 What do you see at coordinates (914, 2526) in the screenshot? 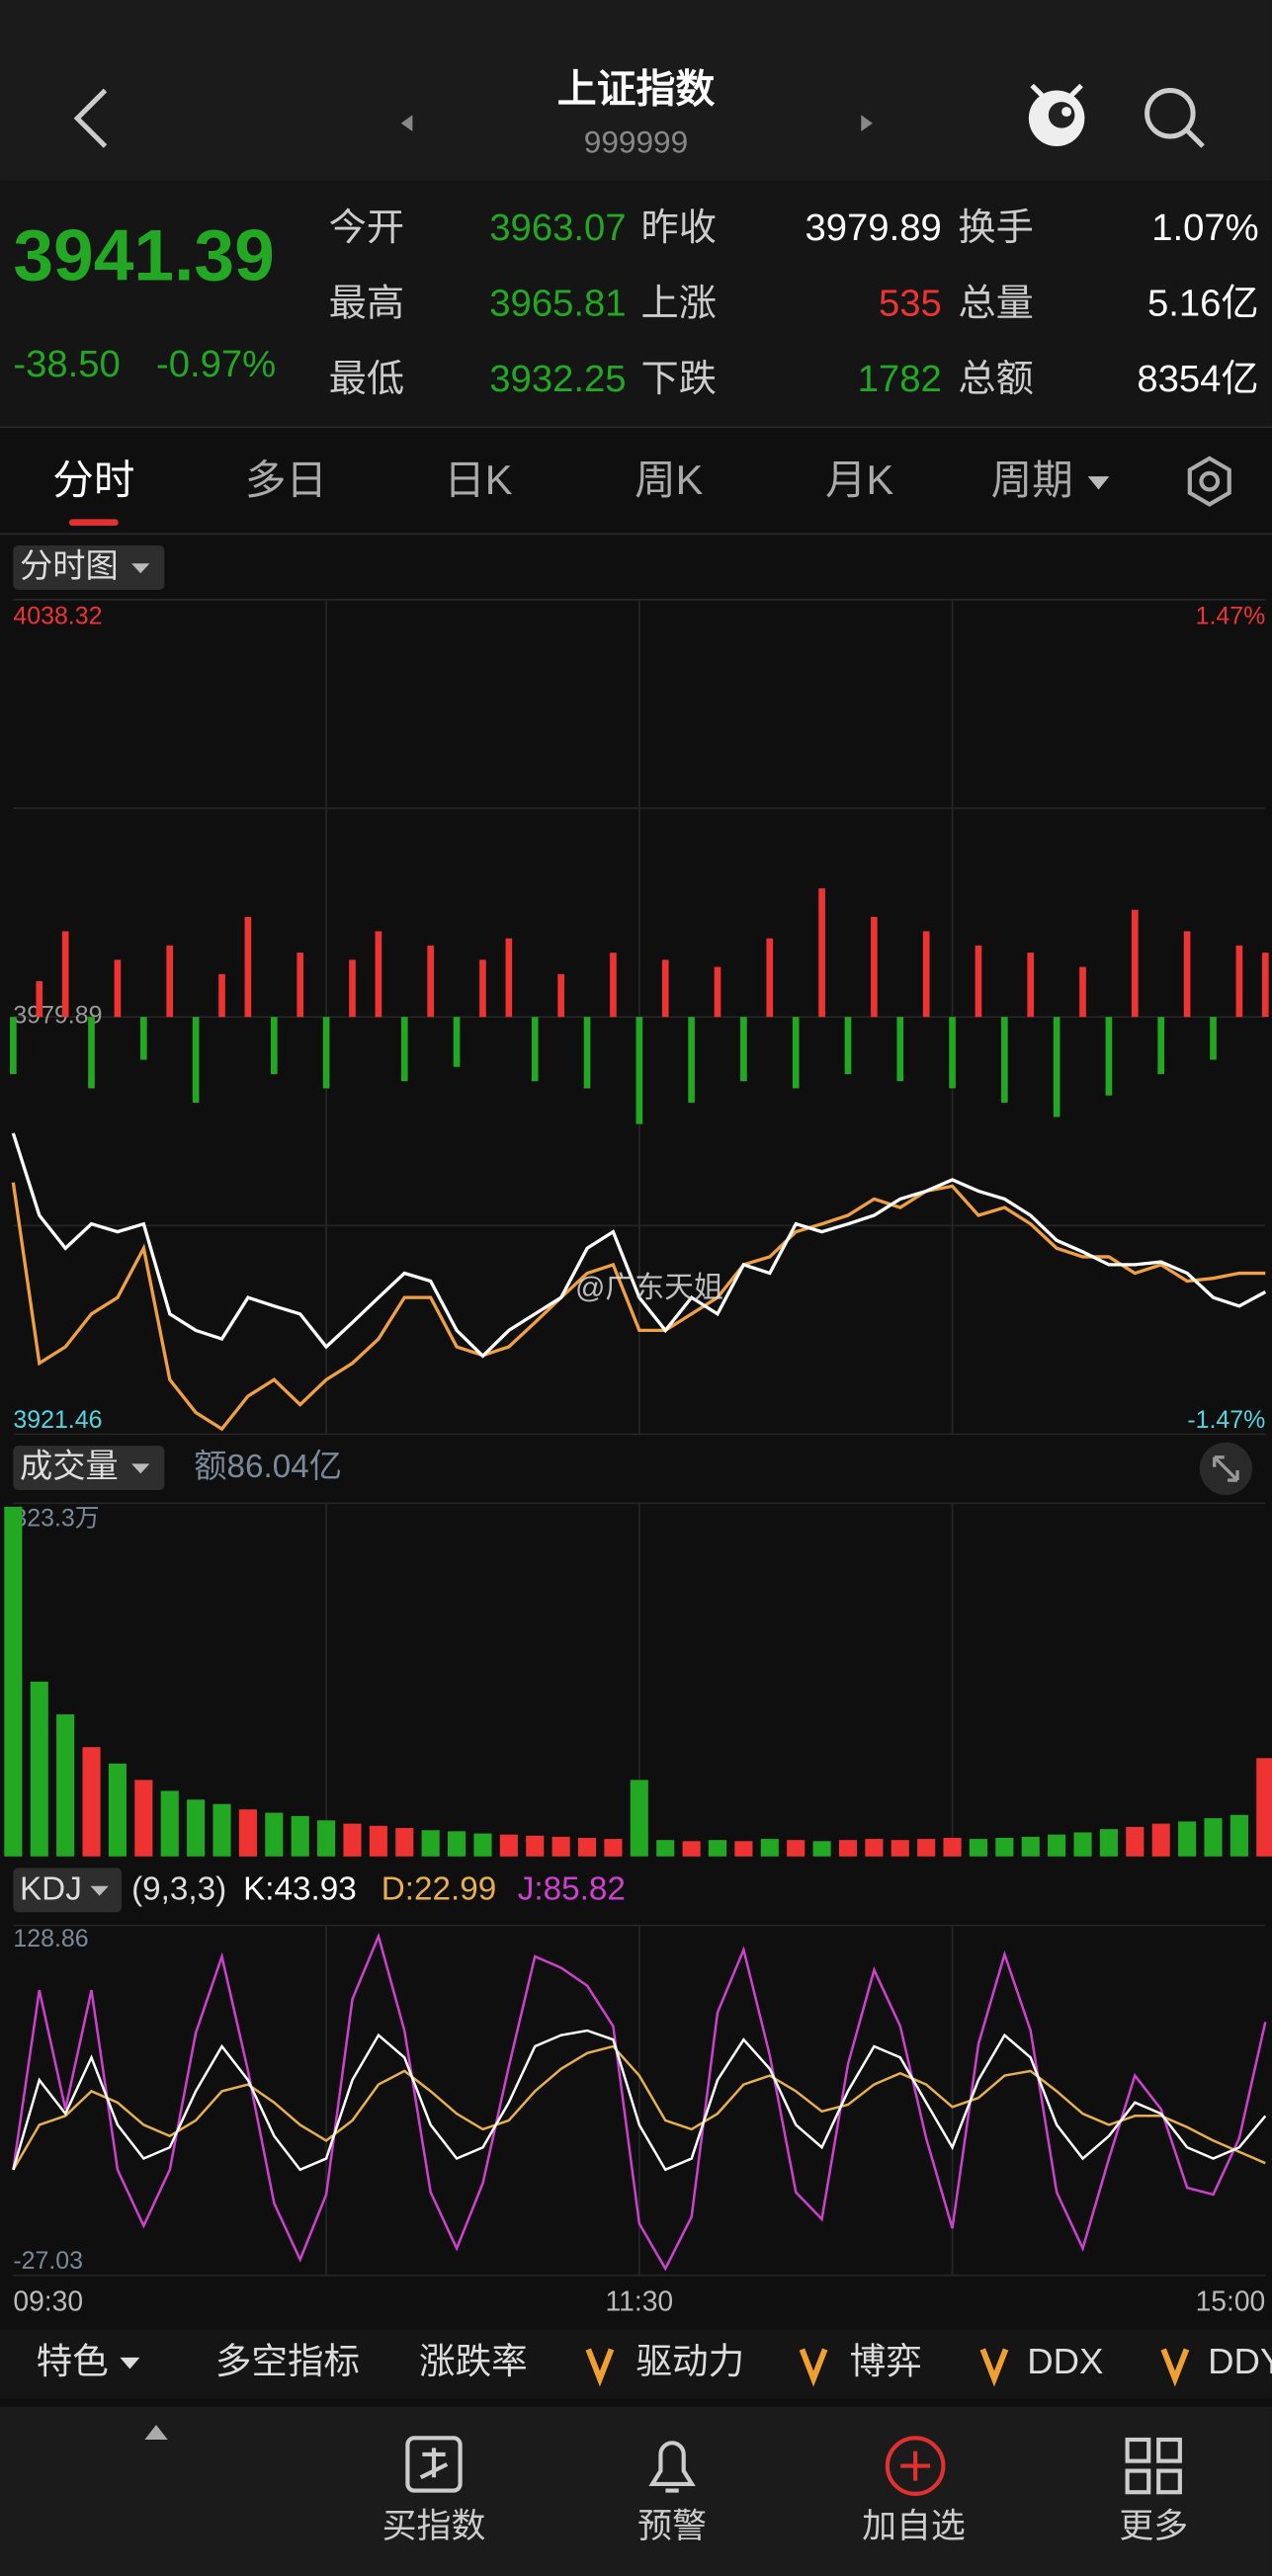
I see `nav-label: 加自选` at bounding box center [914, 2526].